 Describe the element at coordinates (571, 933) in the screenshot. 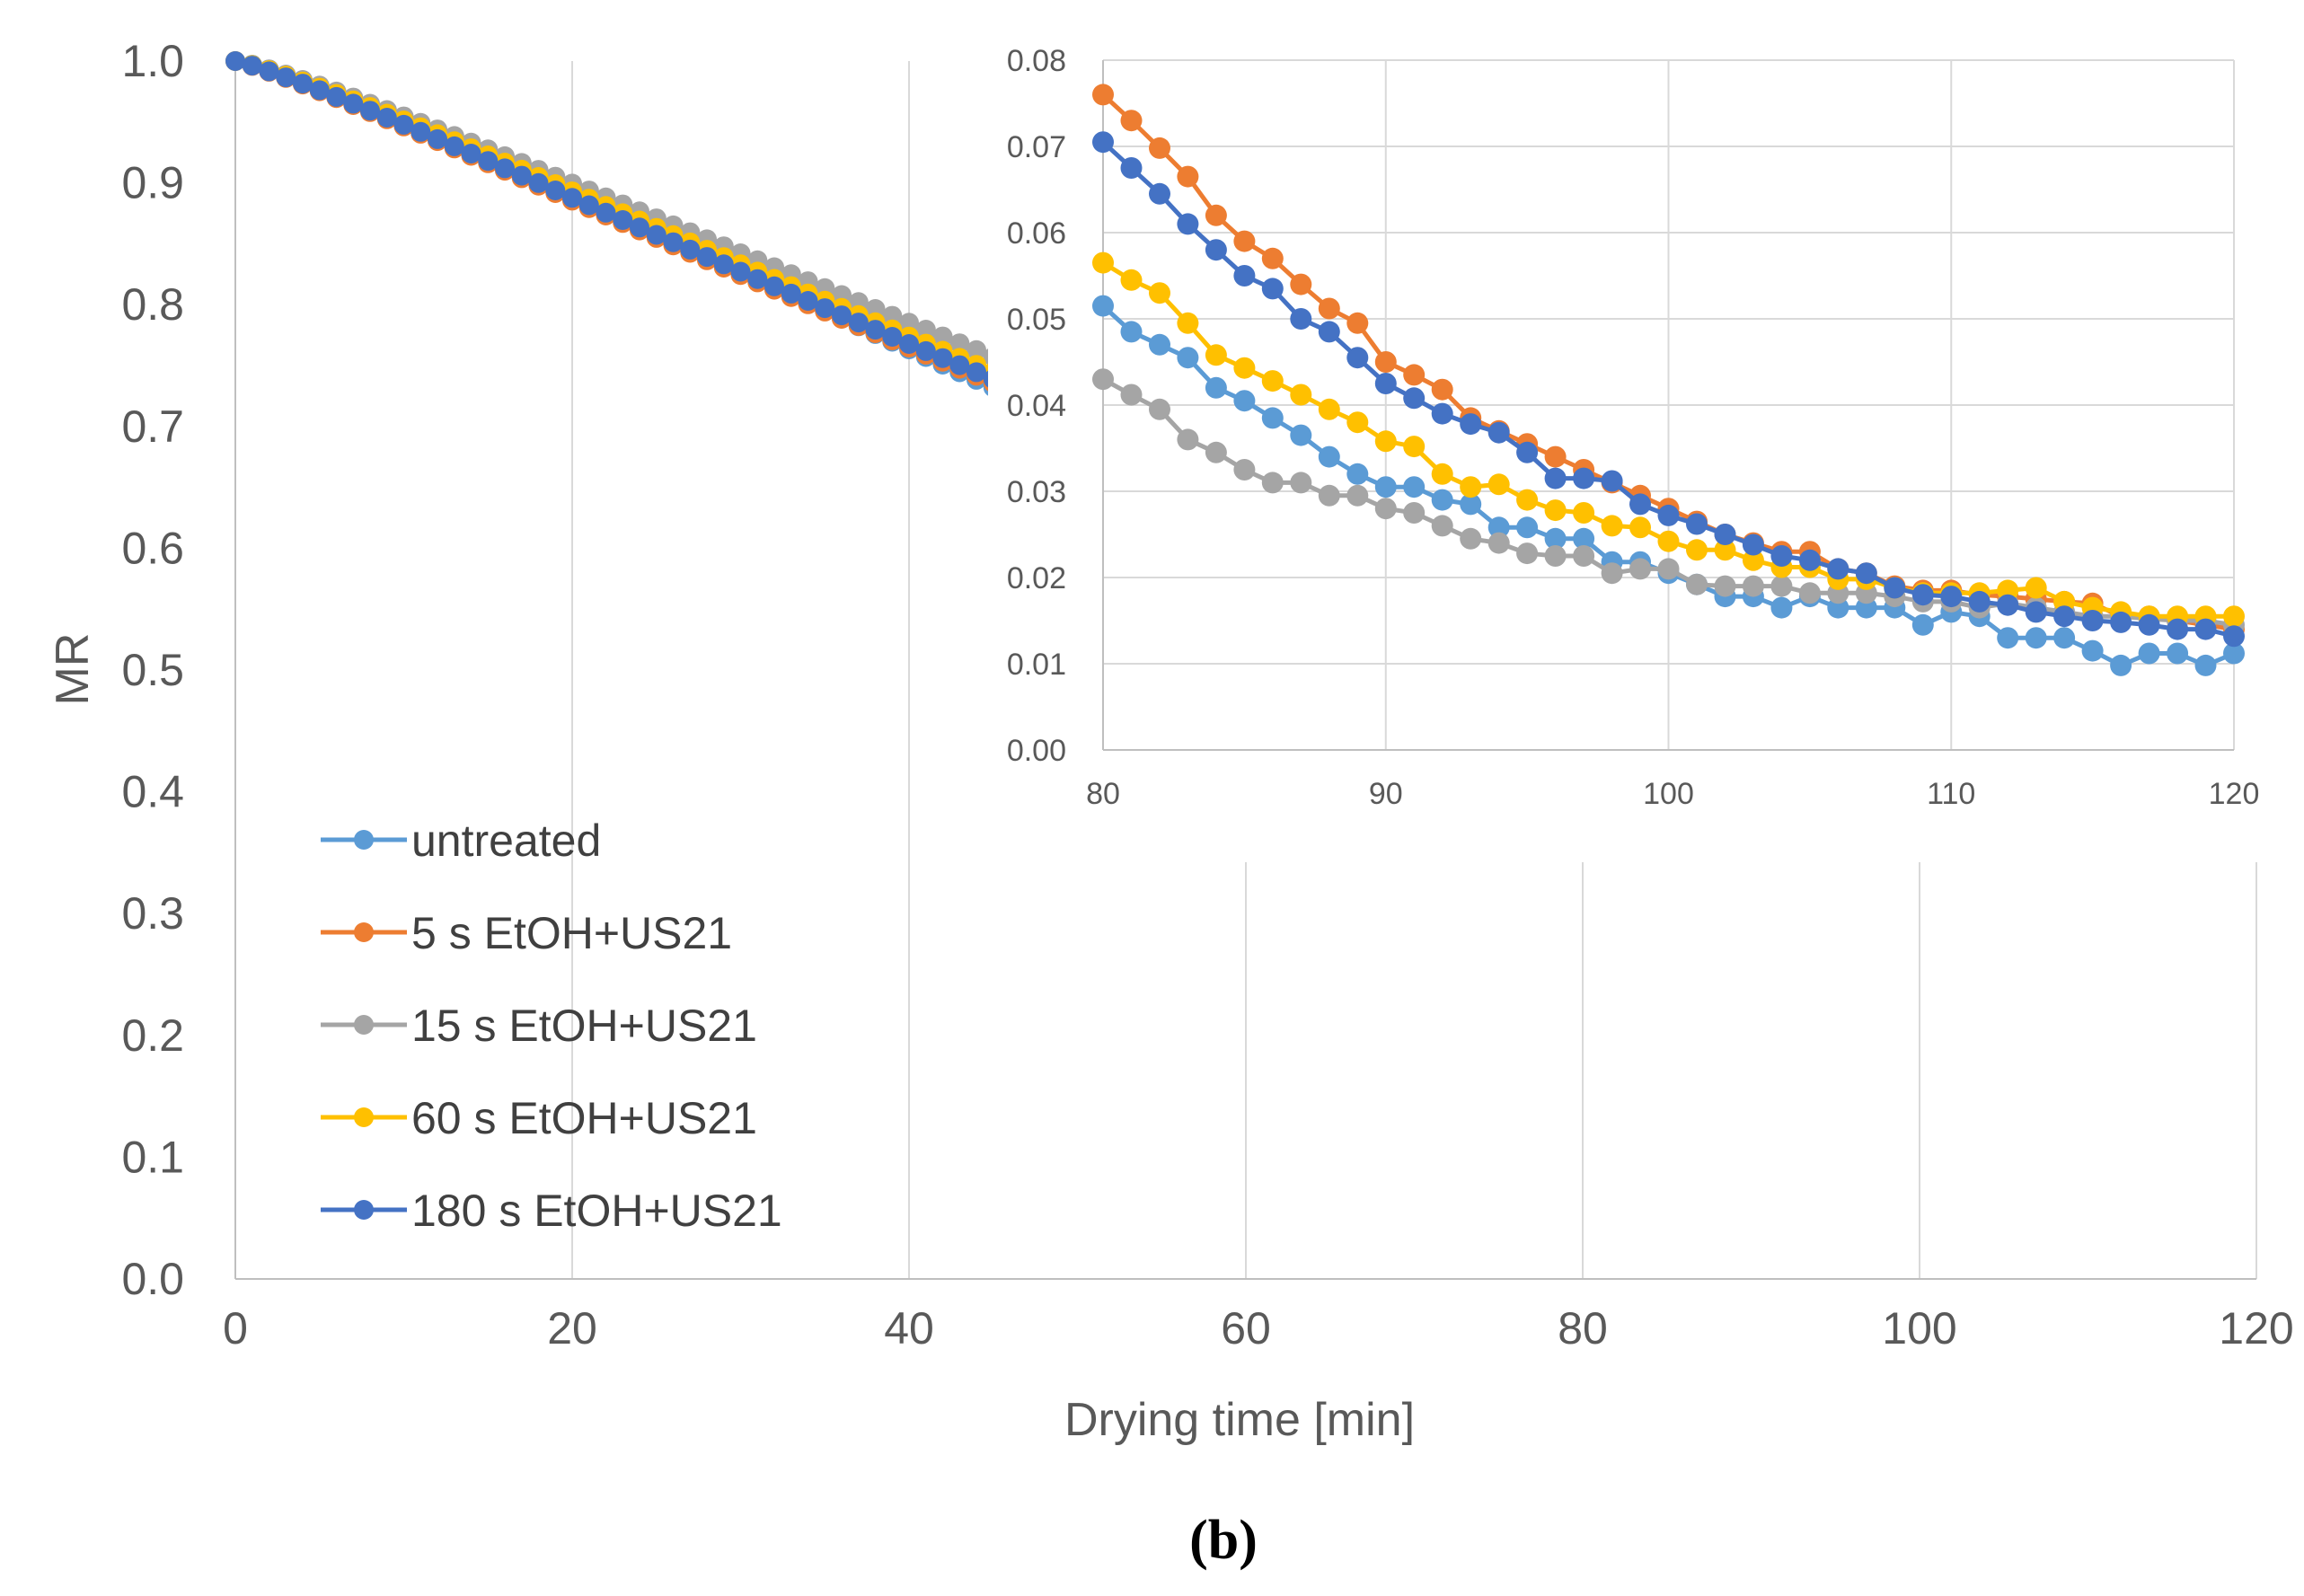

I see `legend-label: 5 s EtOH+US21` at that location.